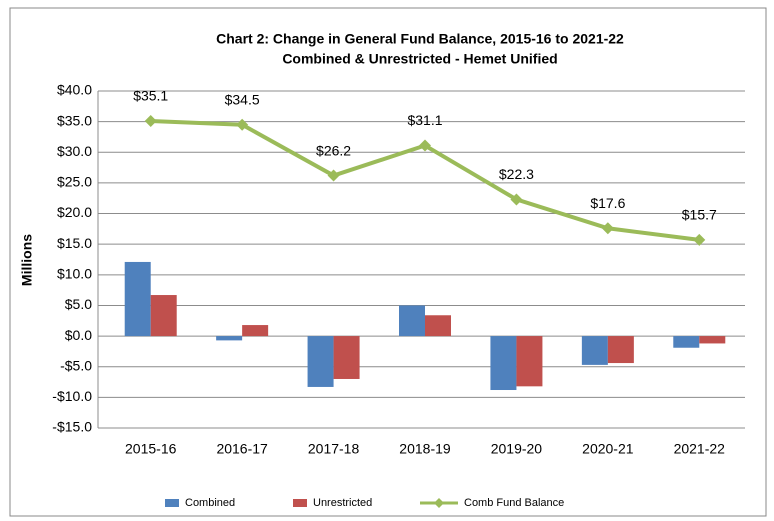 This screenshot has height=521, width=774. Describe the element at coordinates (514, 503) in the screenshot. I see `legend-label: Comb Fund Balance` at that location.